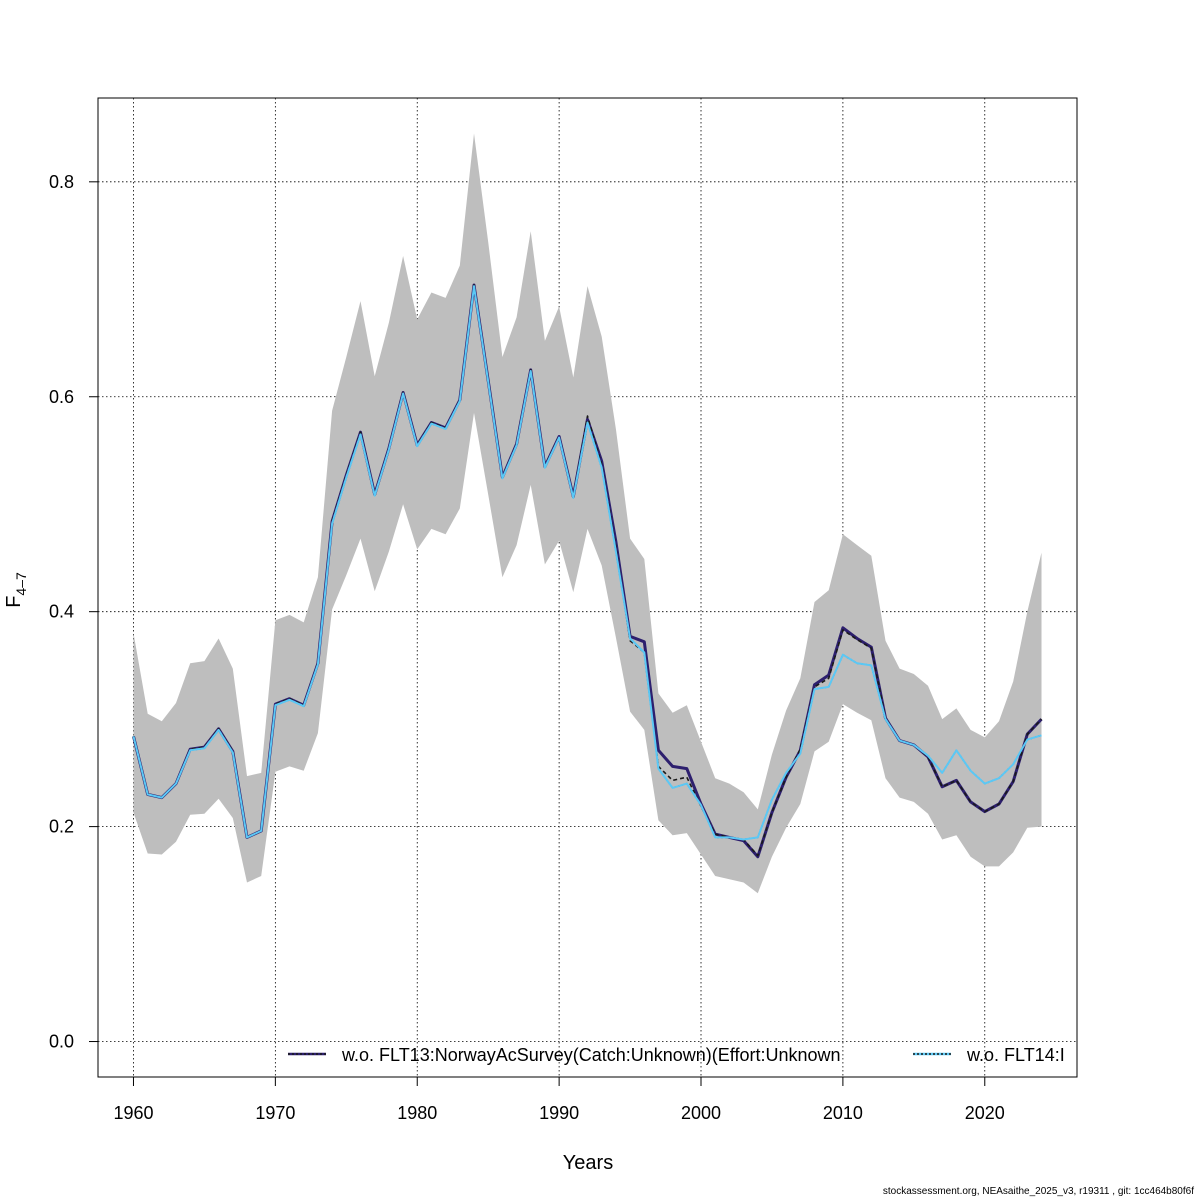  I want to click on y-tick-label: 0.2, so click(61, 827).